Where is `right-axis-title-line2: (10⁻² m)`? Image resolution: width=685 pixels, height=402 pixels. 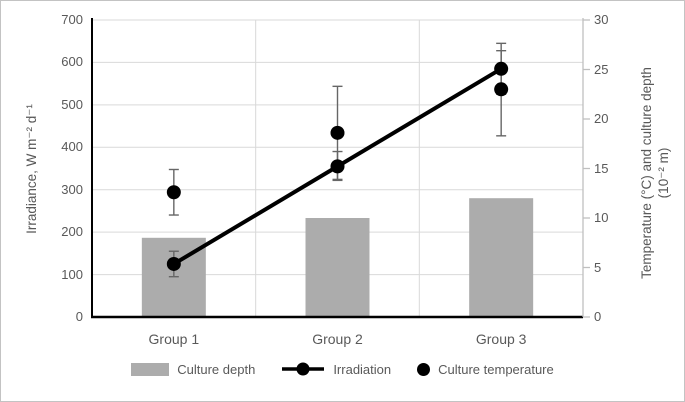 right-axis-title-line2: (10⁻² m) is located at coordinates (663, 173).